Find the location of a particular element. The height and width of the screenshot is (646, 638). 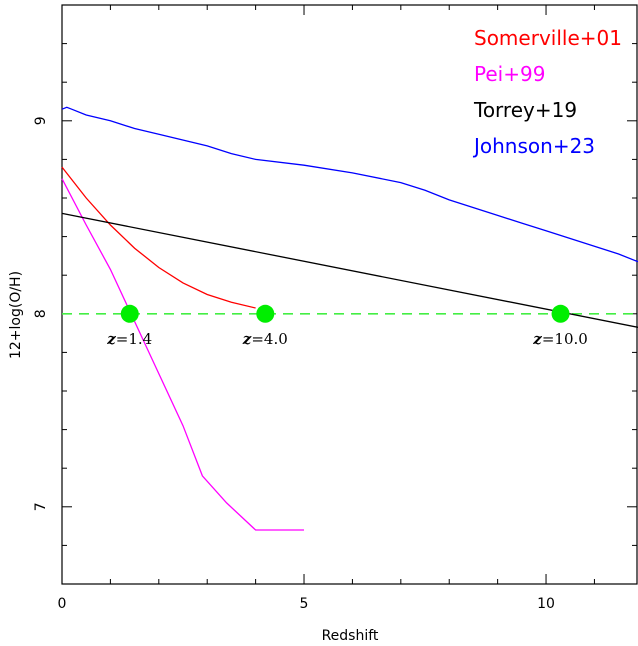

legend-entry: Pei+99 is located at coordinates (509, 74).